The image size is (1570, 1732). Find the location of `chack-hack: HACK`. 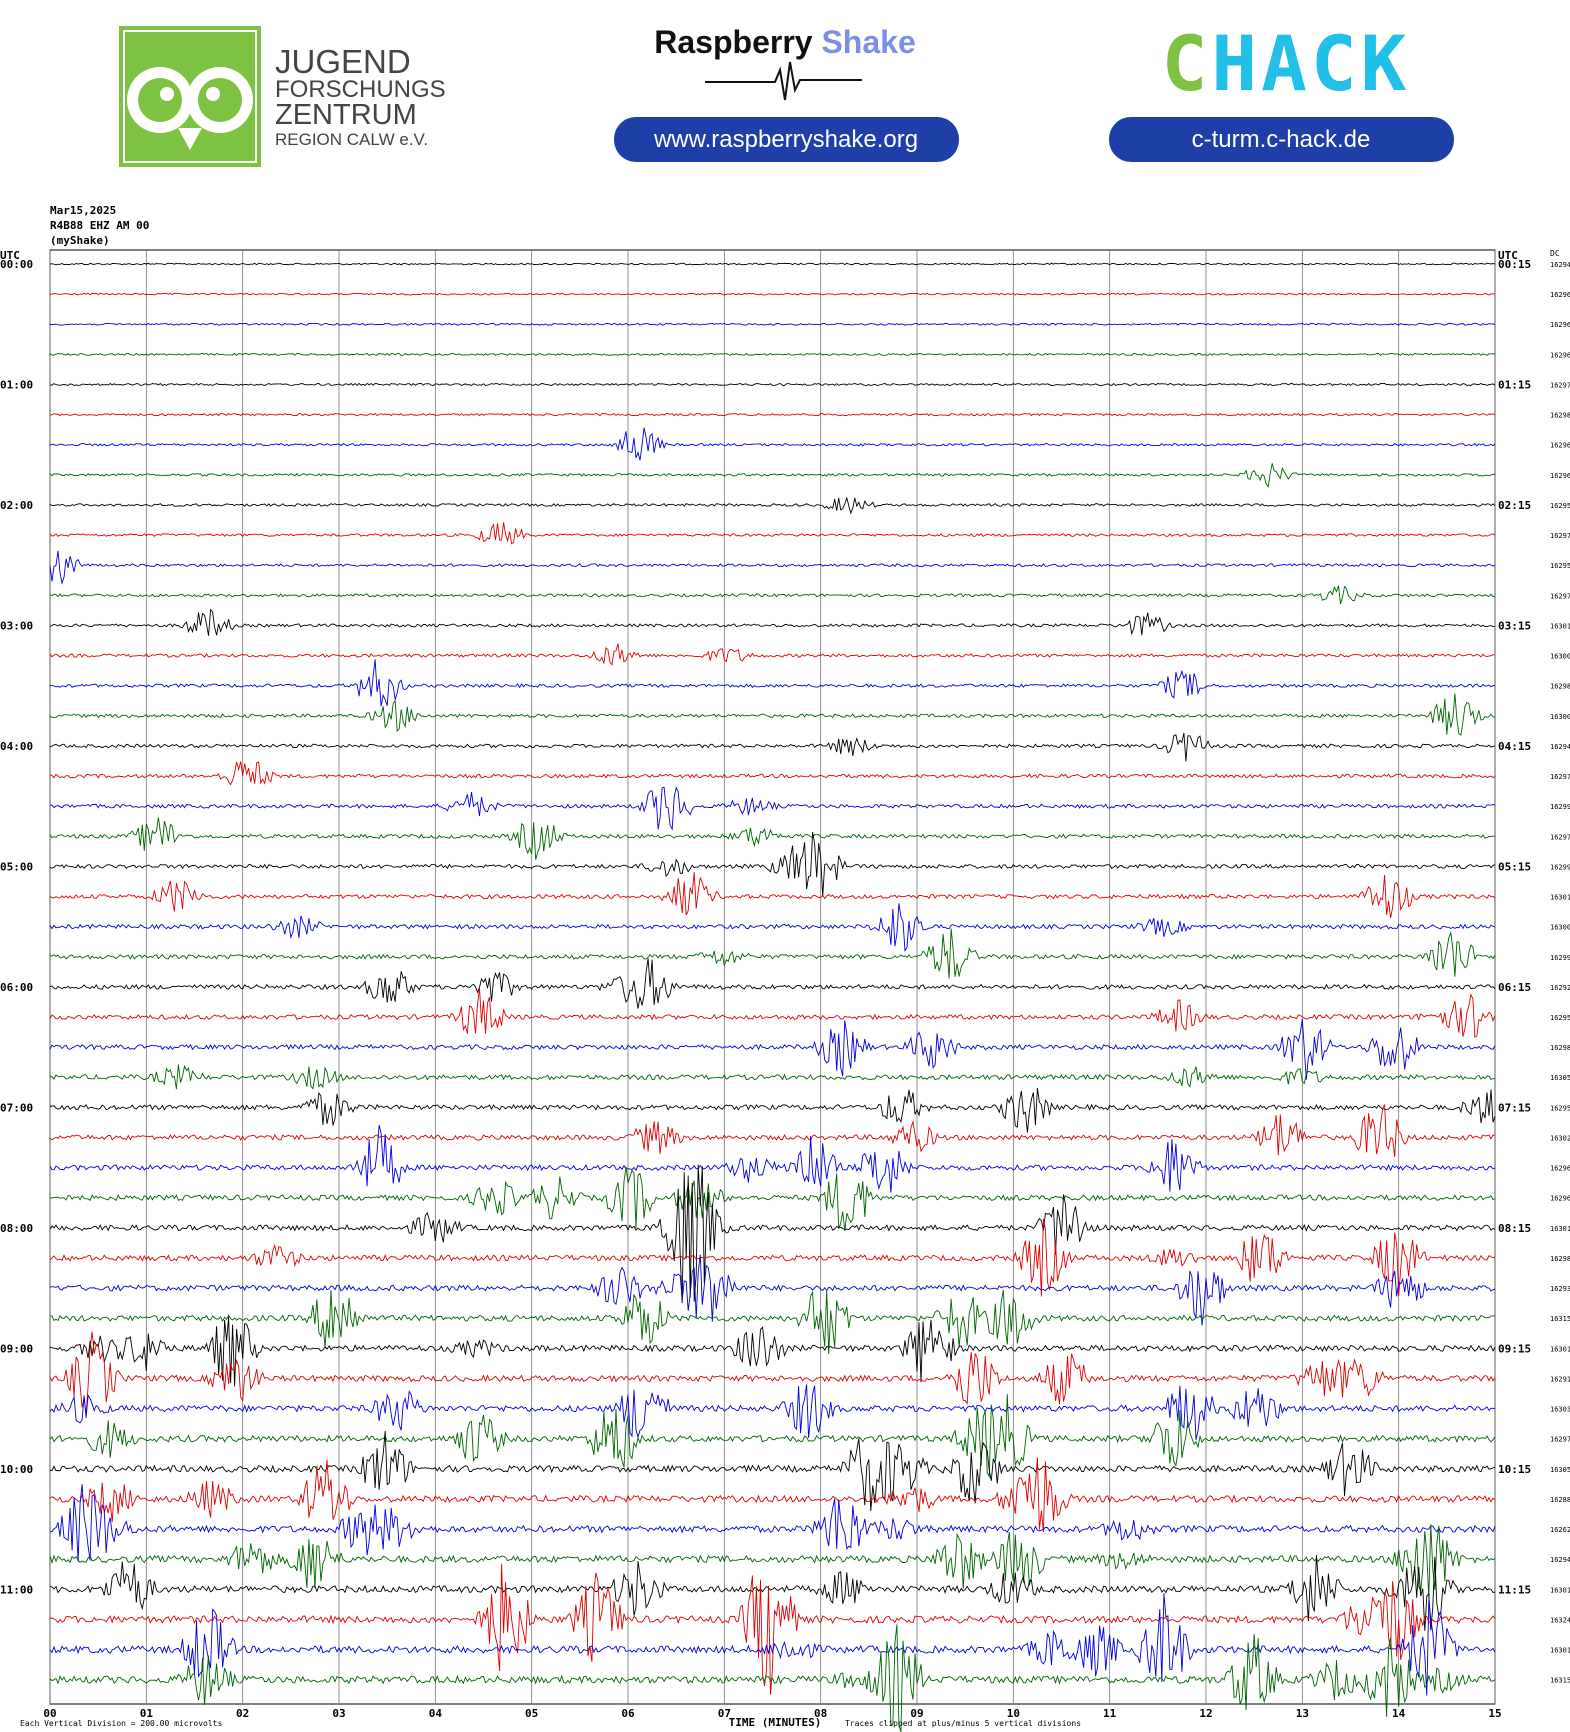

chack-hack: HACK is located at coordinates (1310, 63).